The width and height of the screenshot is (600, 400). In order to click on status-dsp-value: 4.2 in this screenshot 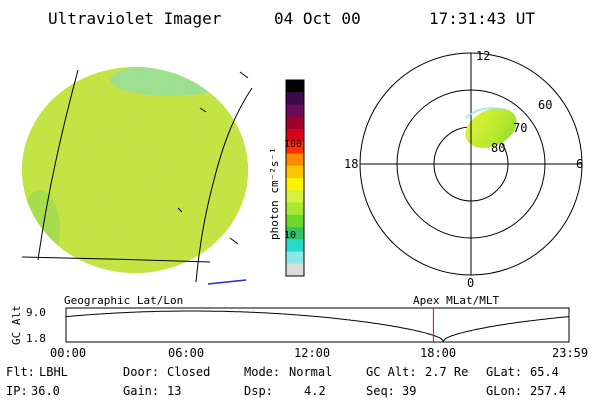, I will do `click(315, 391)`.